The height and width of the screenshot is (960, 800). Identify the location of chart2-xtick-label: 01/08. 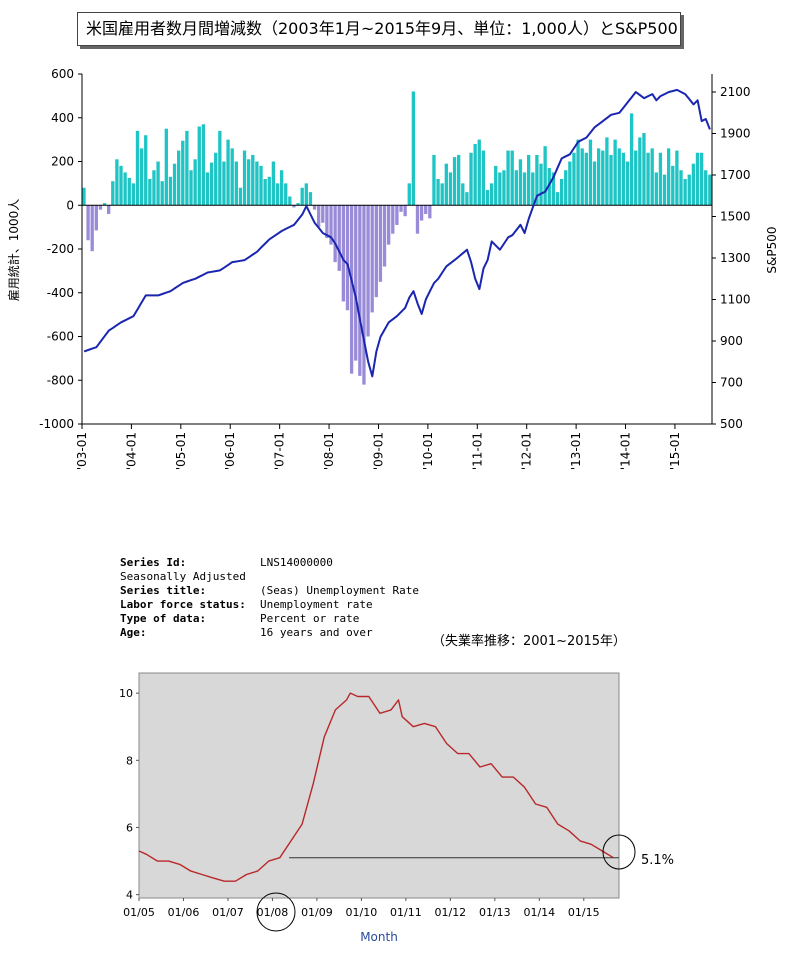
(273, 912).